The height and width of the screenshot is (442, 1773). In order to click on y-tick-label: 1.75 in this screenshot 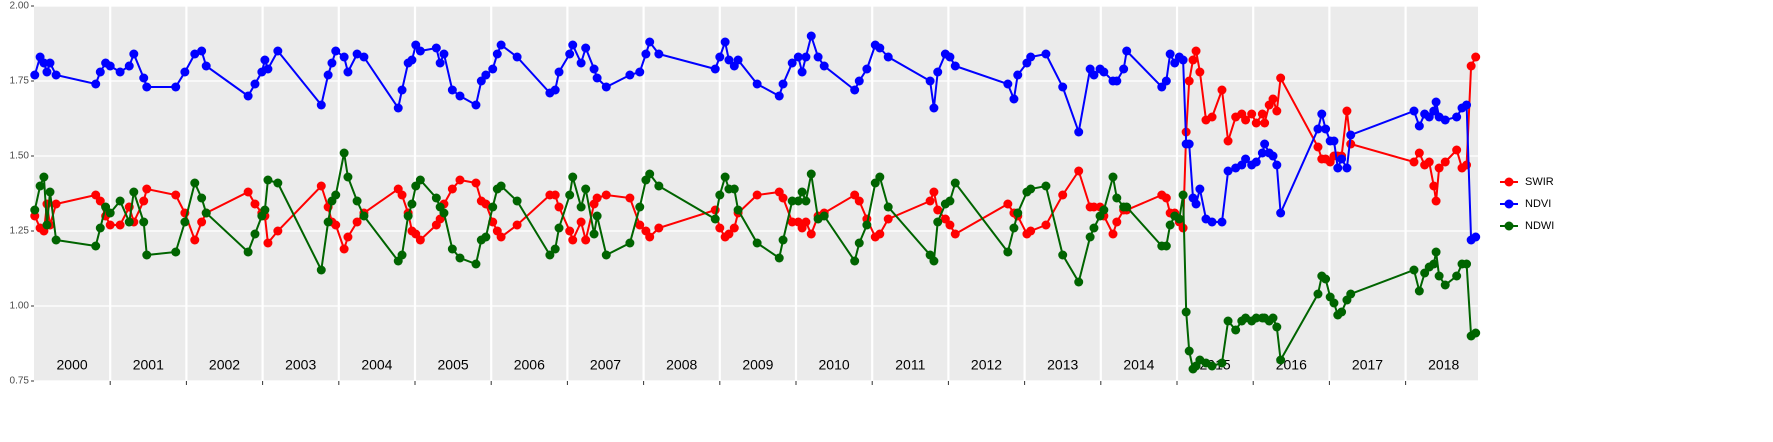, I will do `click(20, 81)`.